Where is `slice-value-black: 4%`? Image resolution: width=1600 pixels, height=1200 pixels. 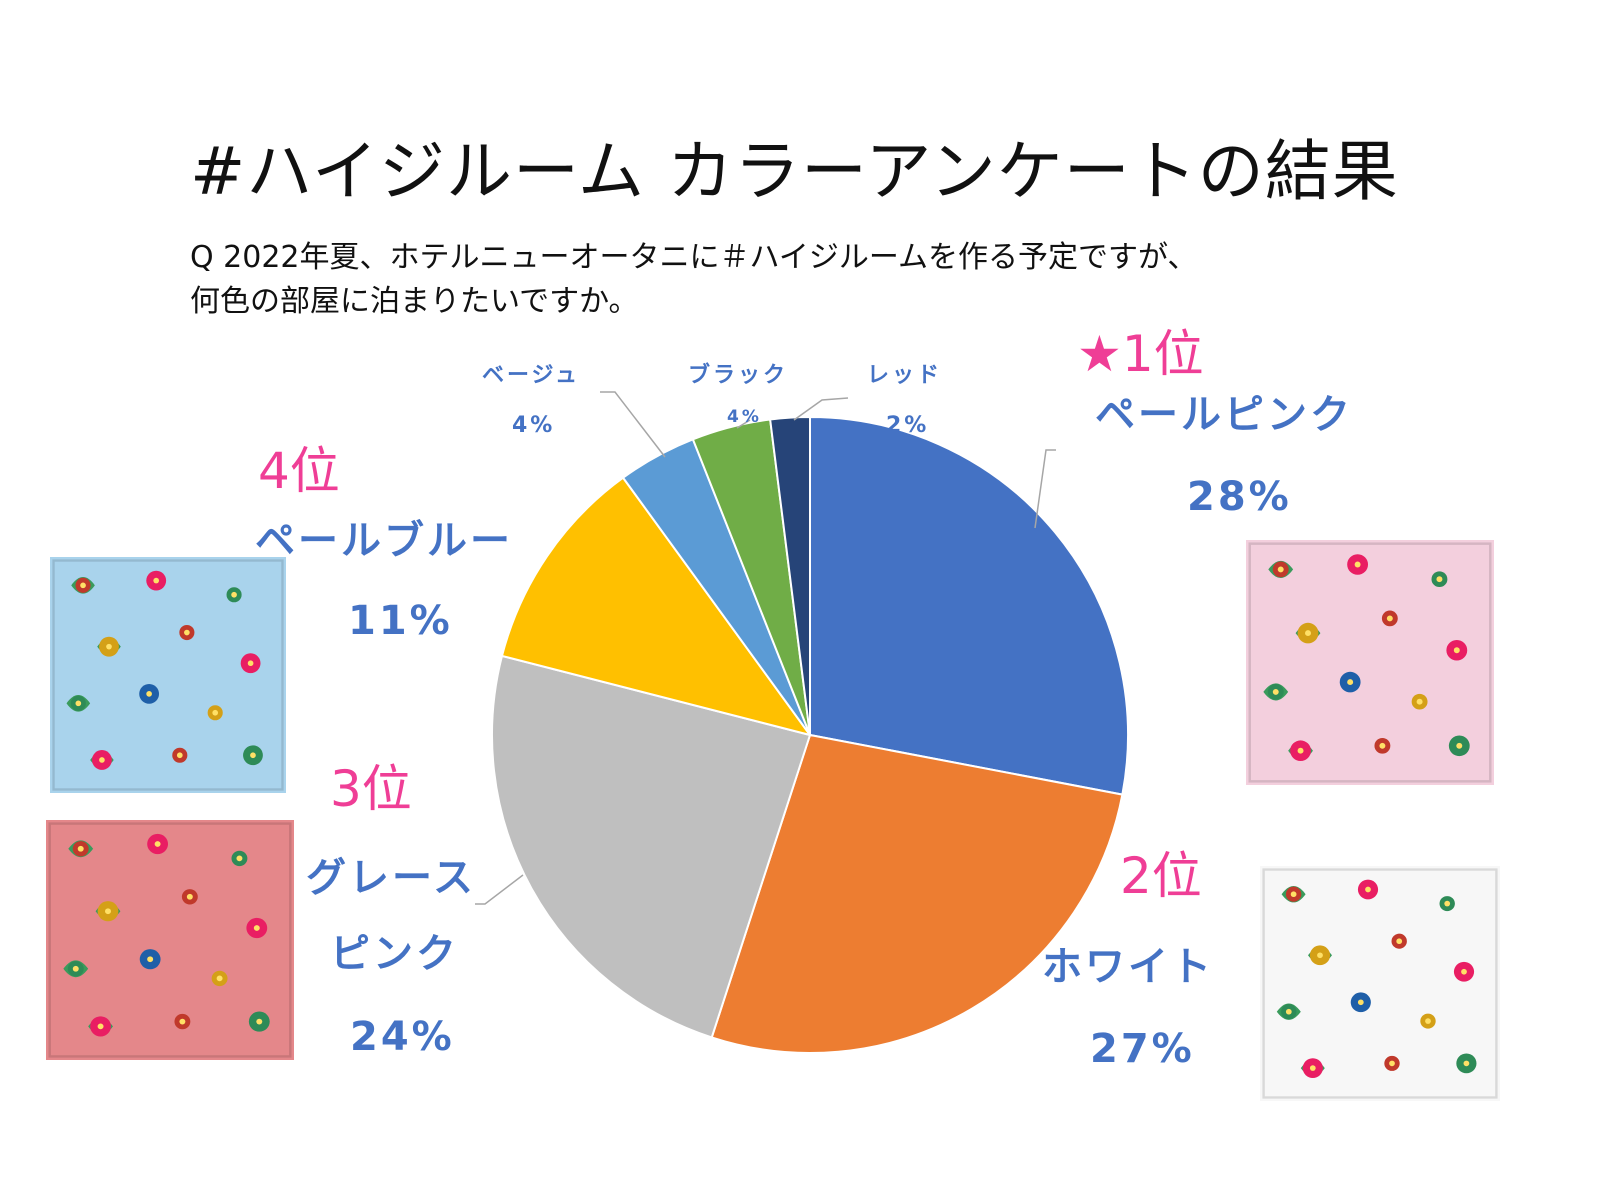
slice-value-black: 4% is located at coordinates (744, 417).